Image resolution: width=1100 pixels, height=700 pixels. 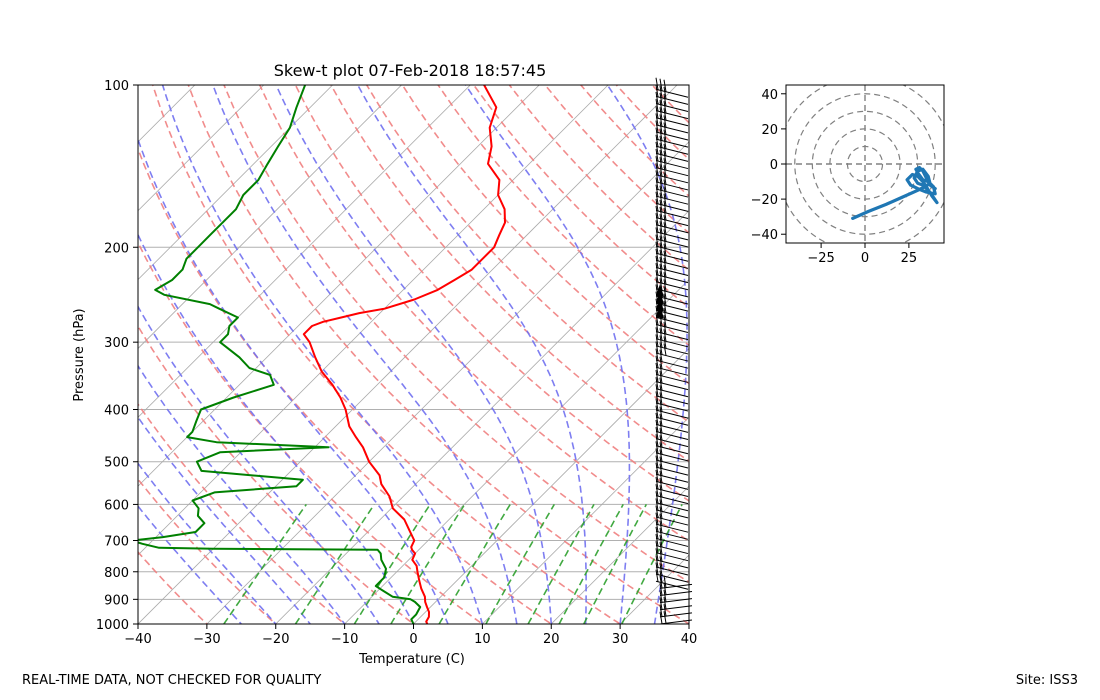 I want to click on x-tick-label: 0, so click(x=413, y=639).